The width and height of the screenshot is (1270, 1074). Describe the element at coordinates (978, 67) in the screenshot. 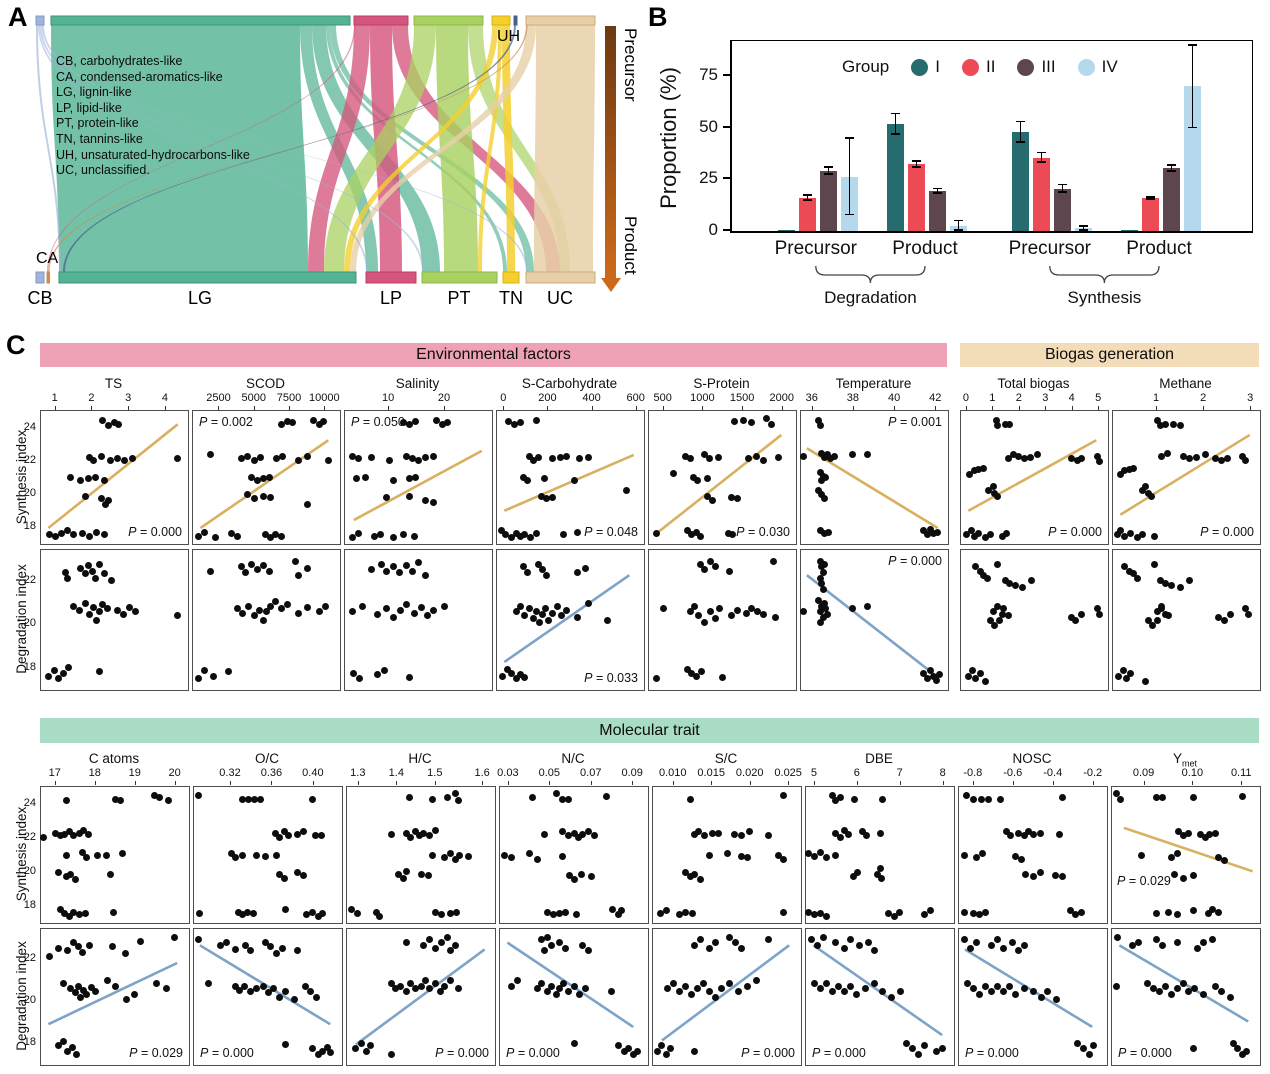

I see `b-legend-item-II: II` at that location.